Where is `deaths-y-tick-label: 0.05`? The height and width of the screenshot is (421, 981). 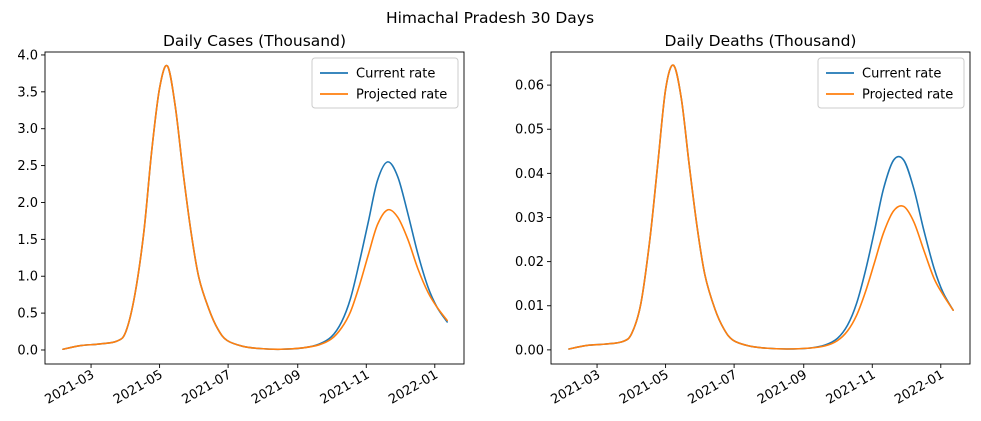
deaths-y-tick-label: 0.05 is located at coordinates (529, 130).